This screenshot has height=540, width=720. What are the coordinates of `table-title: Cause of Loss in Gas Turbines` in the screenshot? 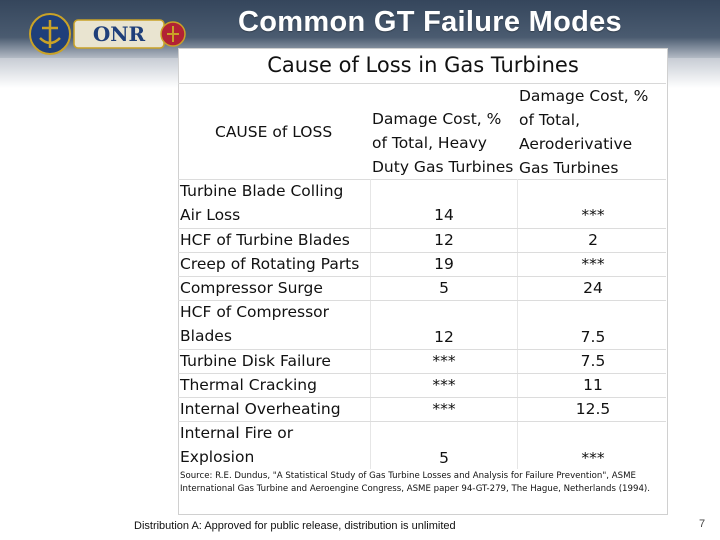 It's located at (423, 65).